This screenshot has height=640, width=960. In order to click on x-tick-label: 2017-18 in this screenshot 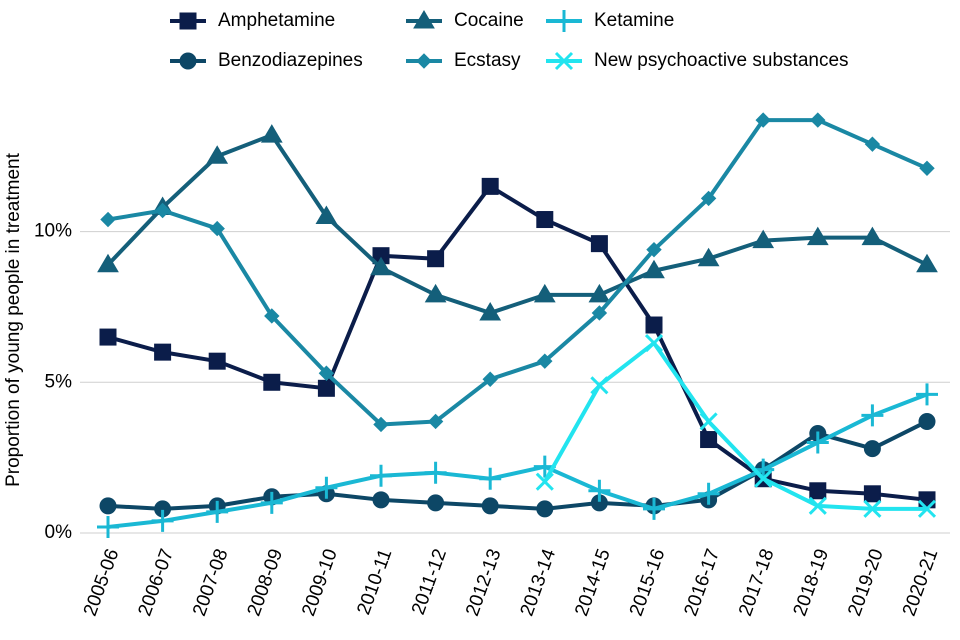, I will do `click(757, 582)`.